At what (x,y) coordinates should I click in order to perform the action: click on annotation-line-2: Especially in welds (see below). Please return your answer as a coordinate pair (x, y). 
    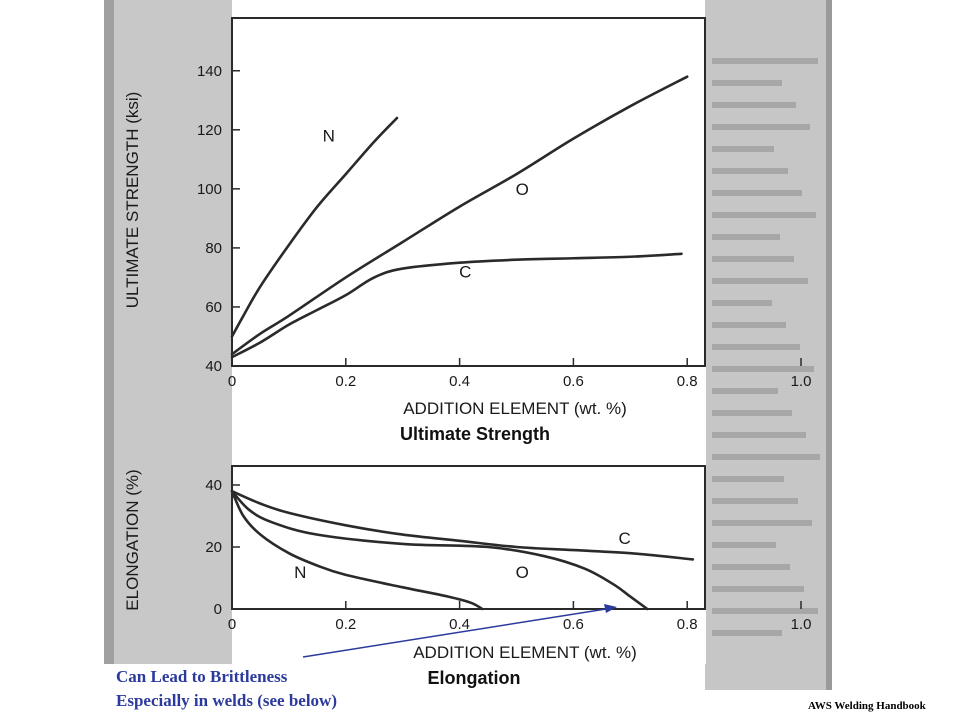
    Looking at the image, I should click on (226, 700).